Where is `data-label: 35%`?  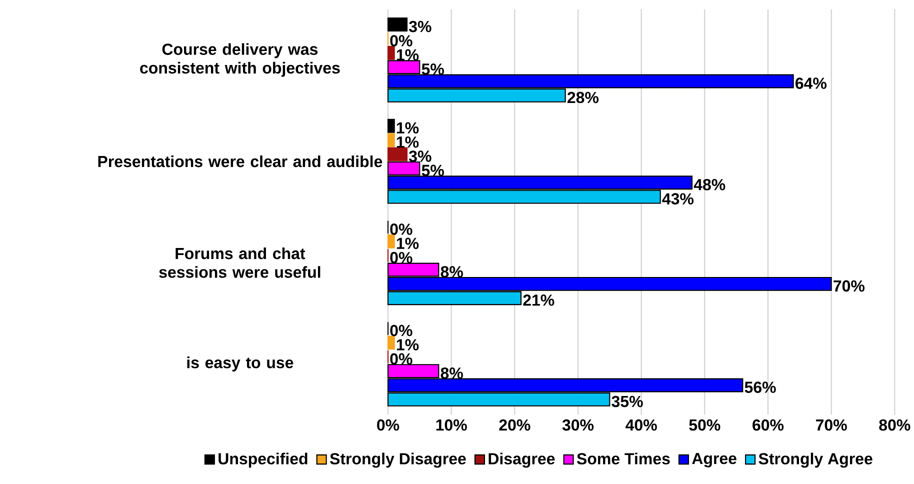 data-label: 35% is located at coordinates (627, 402).